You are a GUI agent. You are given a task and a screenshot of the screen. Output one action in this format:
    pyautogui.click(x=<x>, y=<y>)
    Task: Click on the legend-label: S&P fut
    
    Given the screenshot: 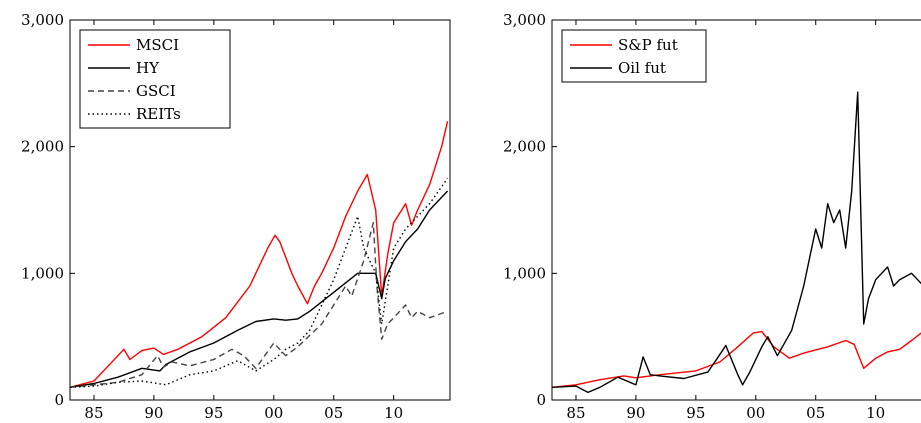 What is the action you would take?
    pyautogui.click(x=648, y=45)
    